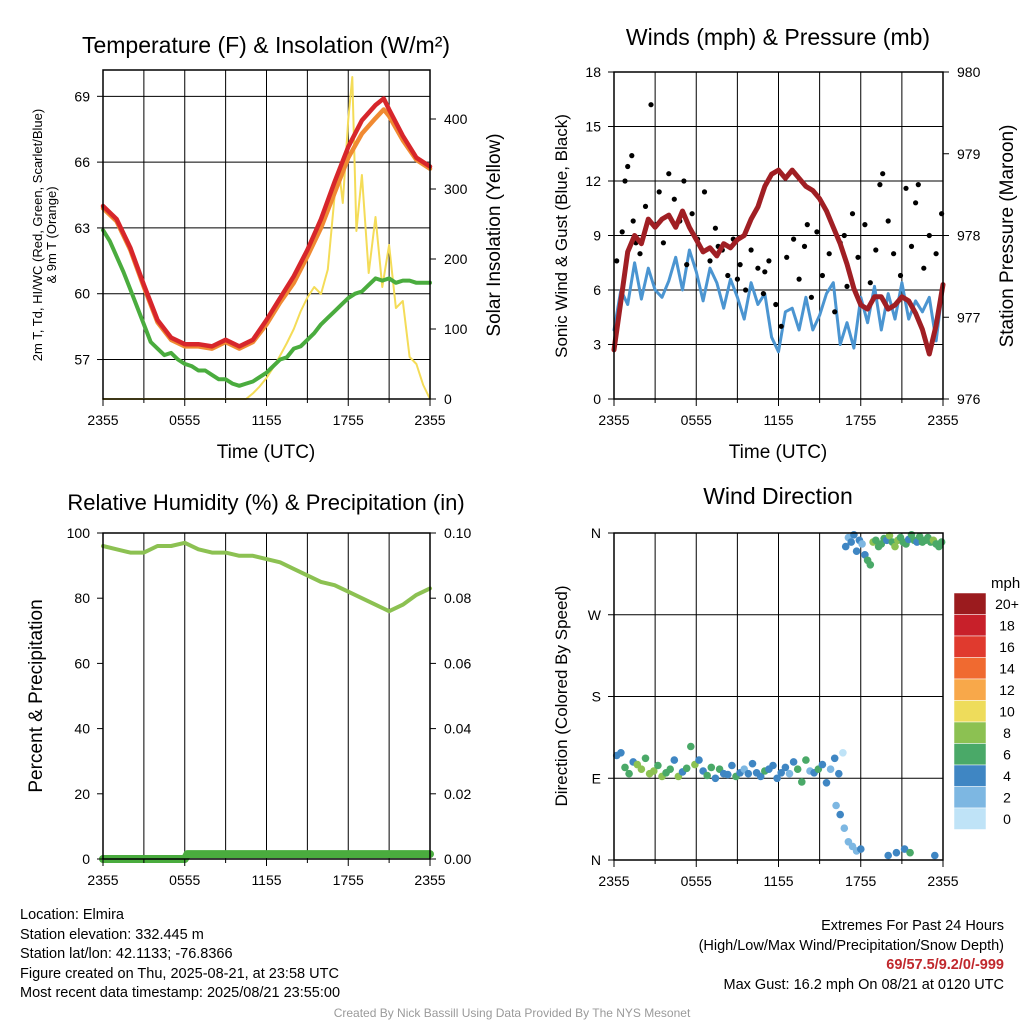 This screenshot has width=1024, height=1024. I want to click on direction-grid, so click(778, 696).